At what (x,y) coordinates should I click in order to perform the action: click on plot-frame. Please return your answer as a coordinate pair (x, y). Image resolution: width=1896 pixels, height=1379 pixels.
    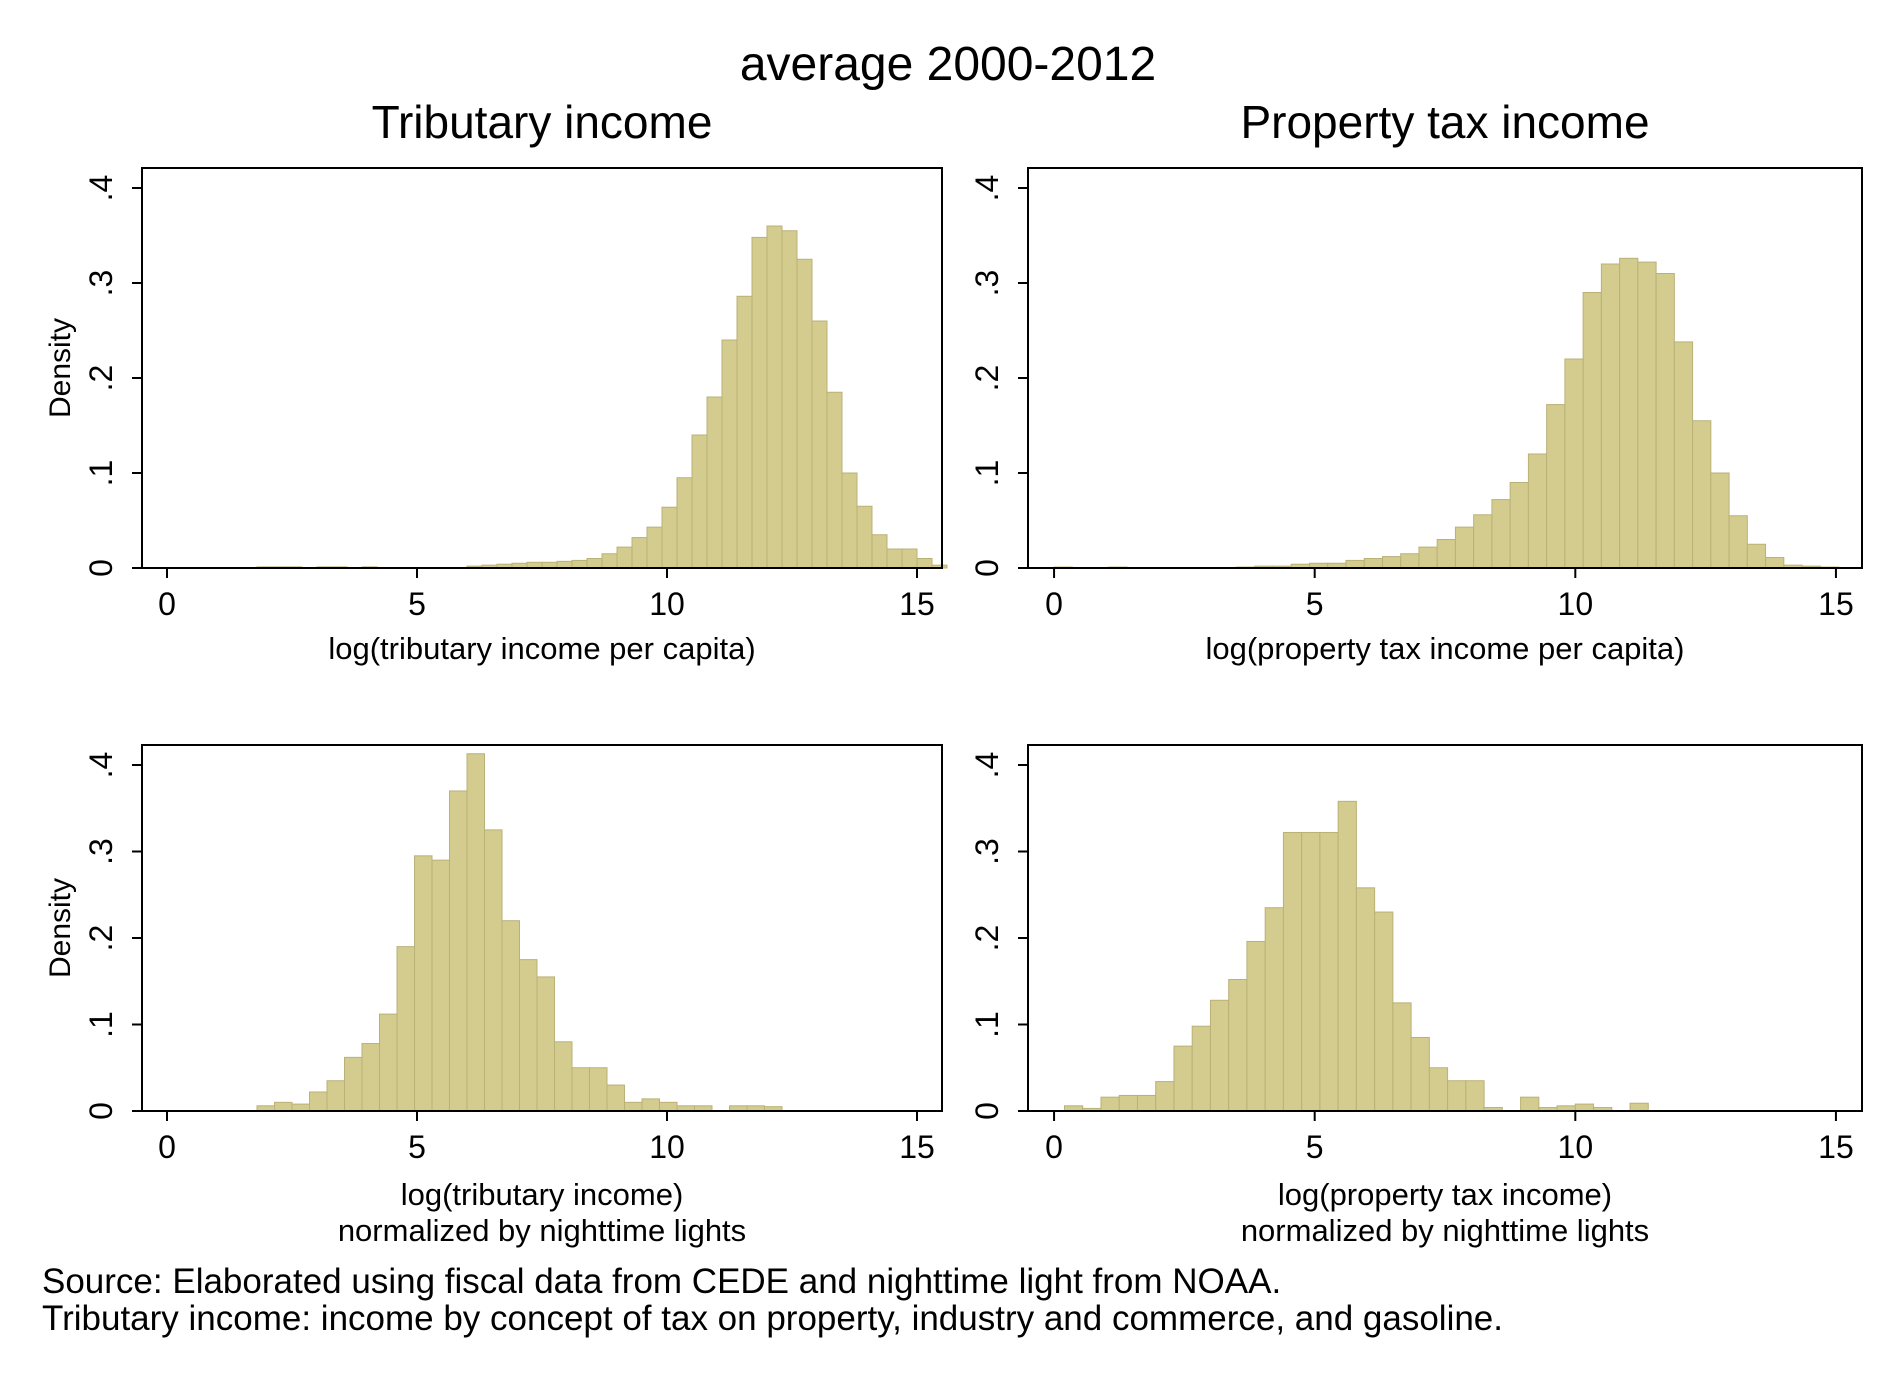
    Looking at the image, I should click on (542, 928).